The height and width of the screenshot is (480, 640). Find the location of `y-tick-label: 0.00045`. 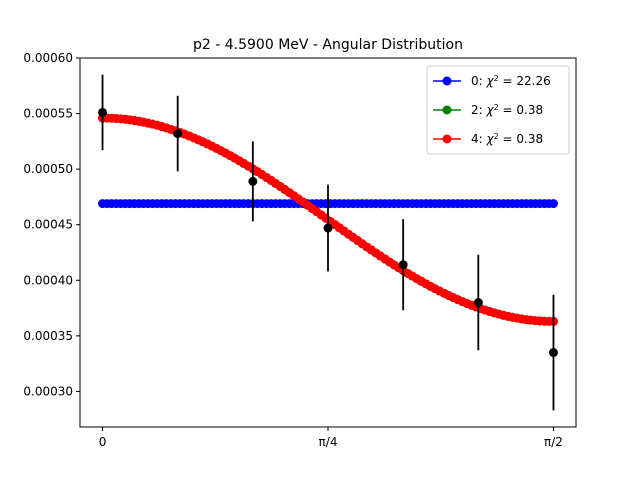

y-tick-label: 0.00045 is located at coordinates (48, 225).